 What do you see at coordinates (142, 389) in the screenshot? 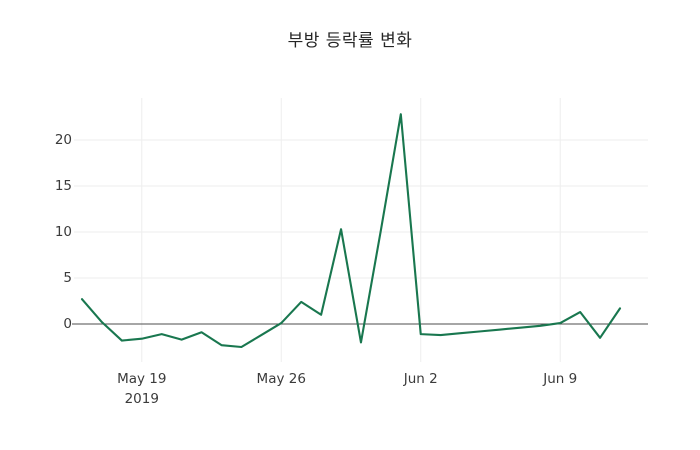
I see `x-tick-label: May 19 2019` at bounding box center [142, 389].